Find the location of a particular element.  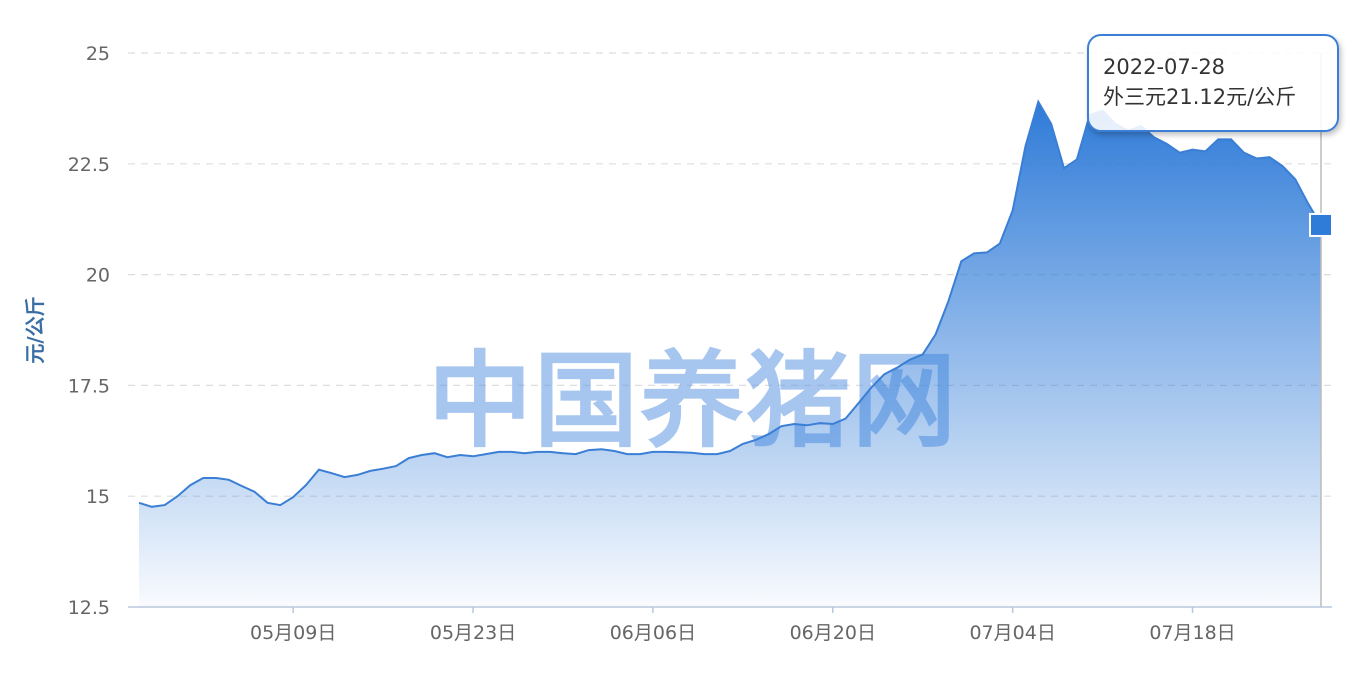

x-tick-label: 07月04日 is located at coordinates (1012, 633).